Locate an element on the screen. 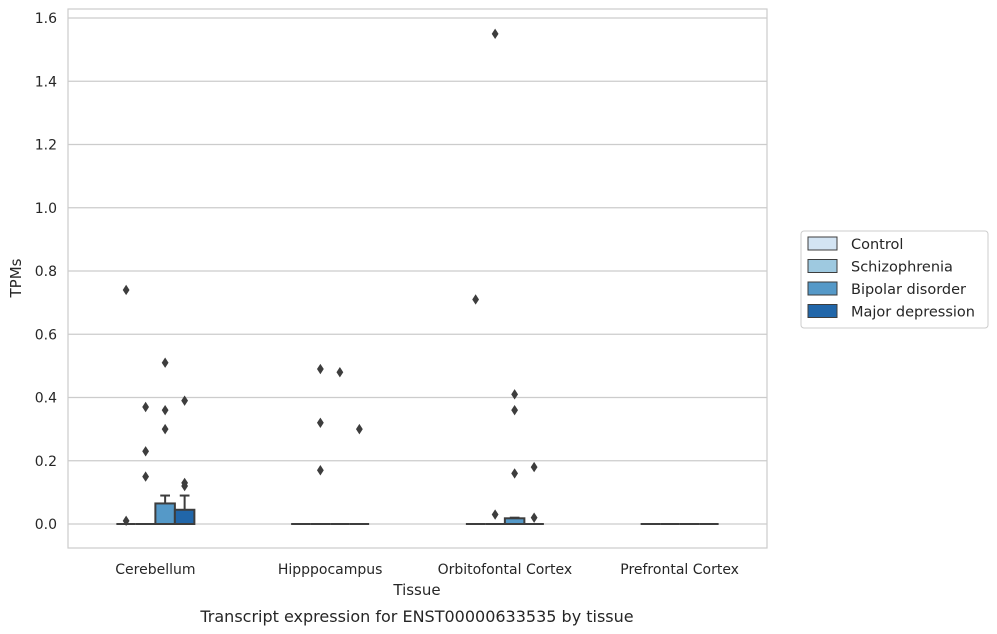  y-axis-ticks: 0.0 0.2 0.4 0.6 0.8 1.0 1.2 1.4 1.6 is located at coordinates (46, 272).